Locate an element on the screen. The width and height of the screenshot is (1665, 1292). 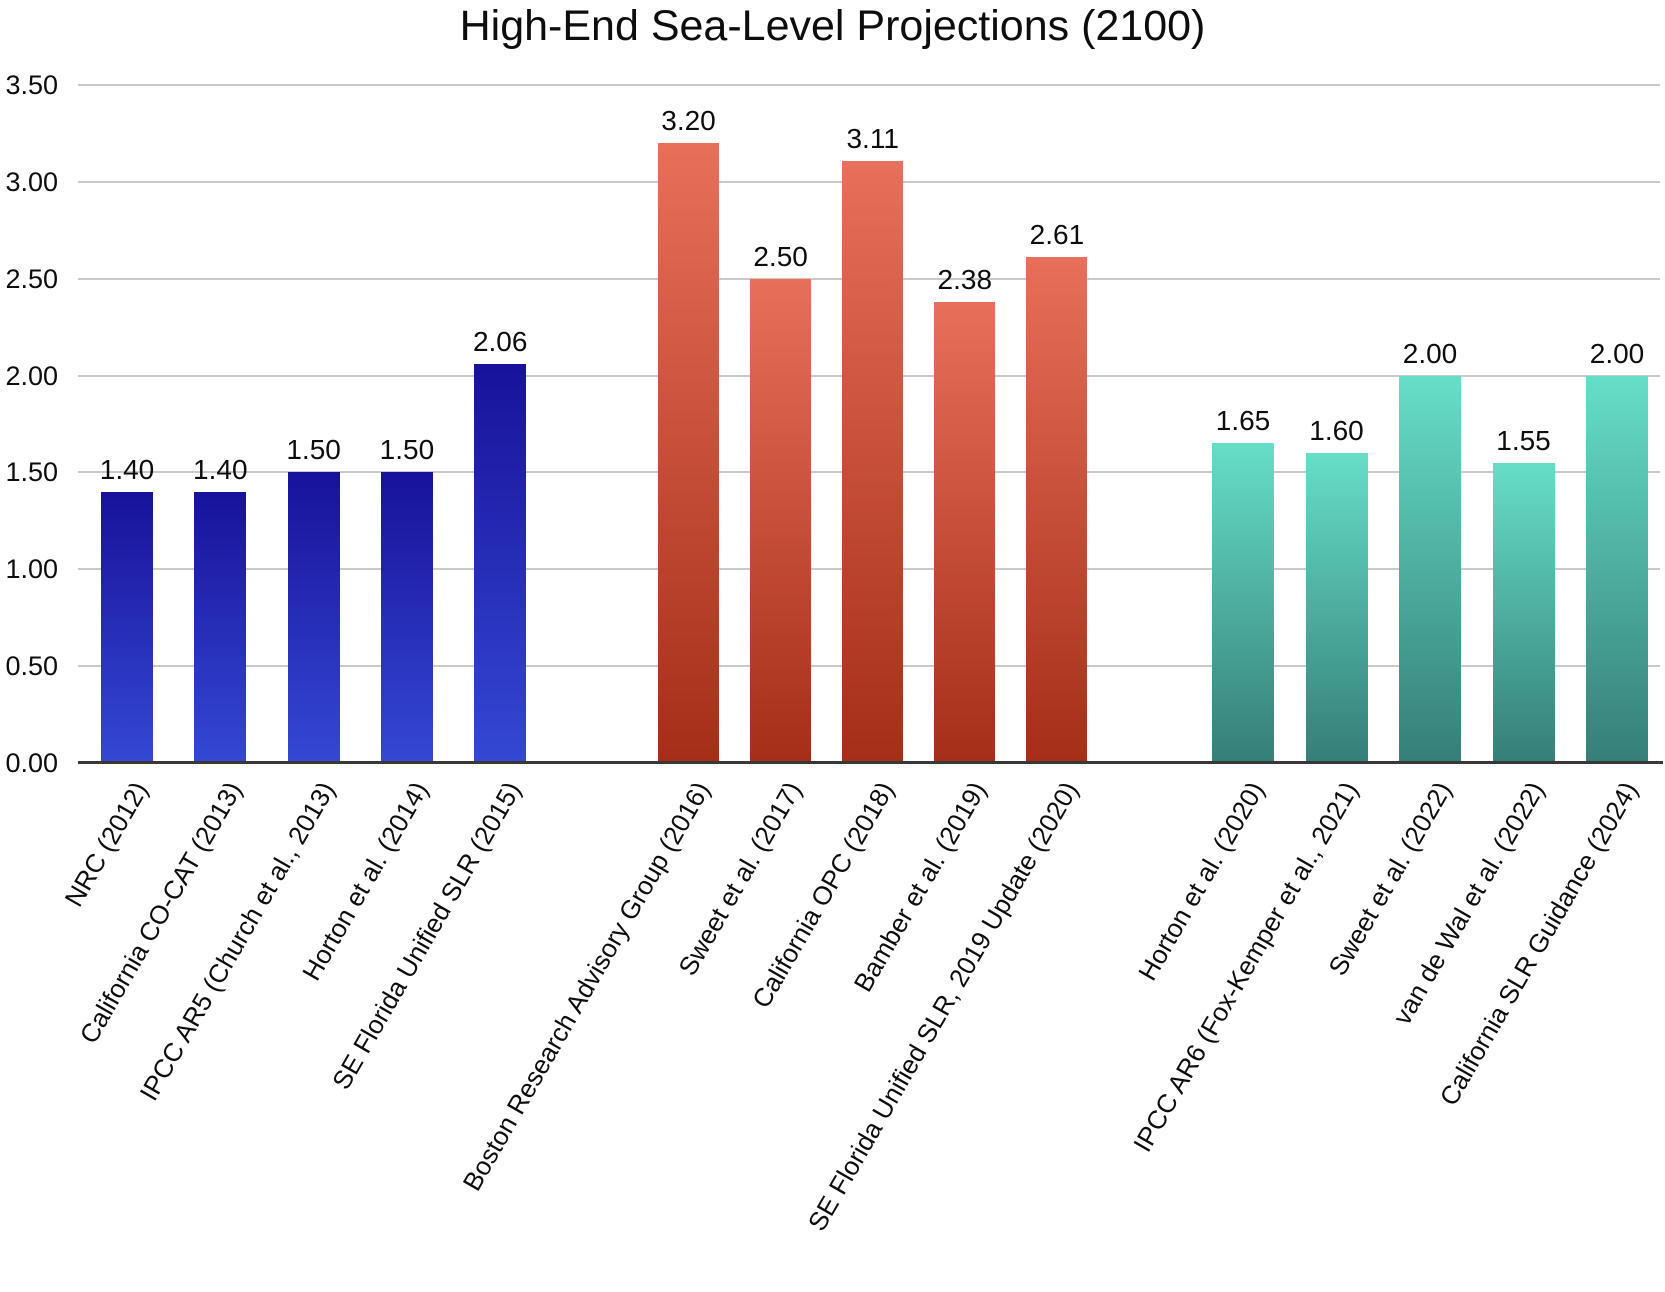
bar-value-label: 1.60 is located at coordinates (1336, 431).